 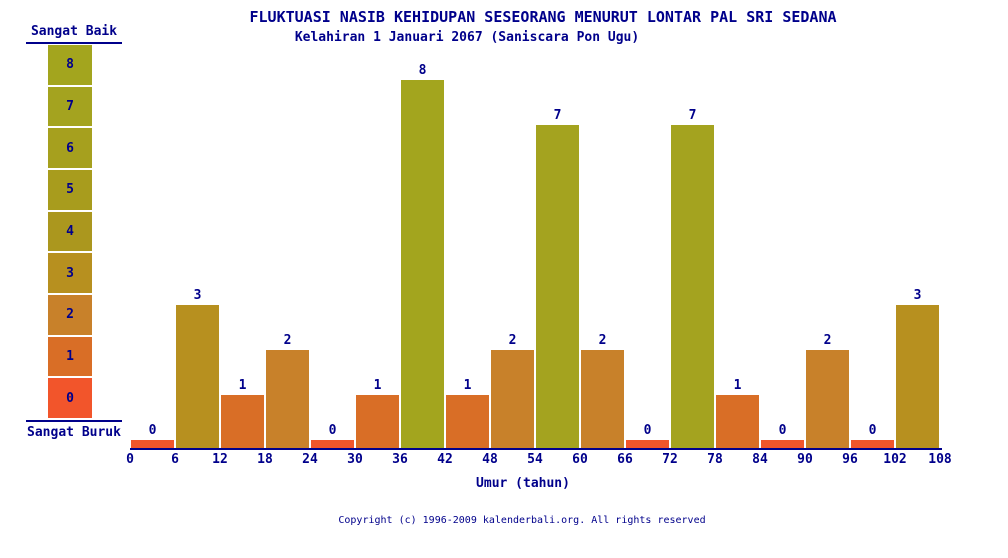 I want to click on x-tick-0: 0, so click(x=130, y=459).